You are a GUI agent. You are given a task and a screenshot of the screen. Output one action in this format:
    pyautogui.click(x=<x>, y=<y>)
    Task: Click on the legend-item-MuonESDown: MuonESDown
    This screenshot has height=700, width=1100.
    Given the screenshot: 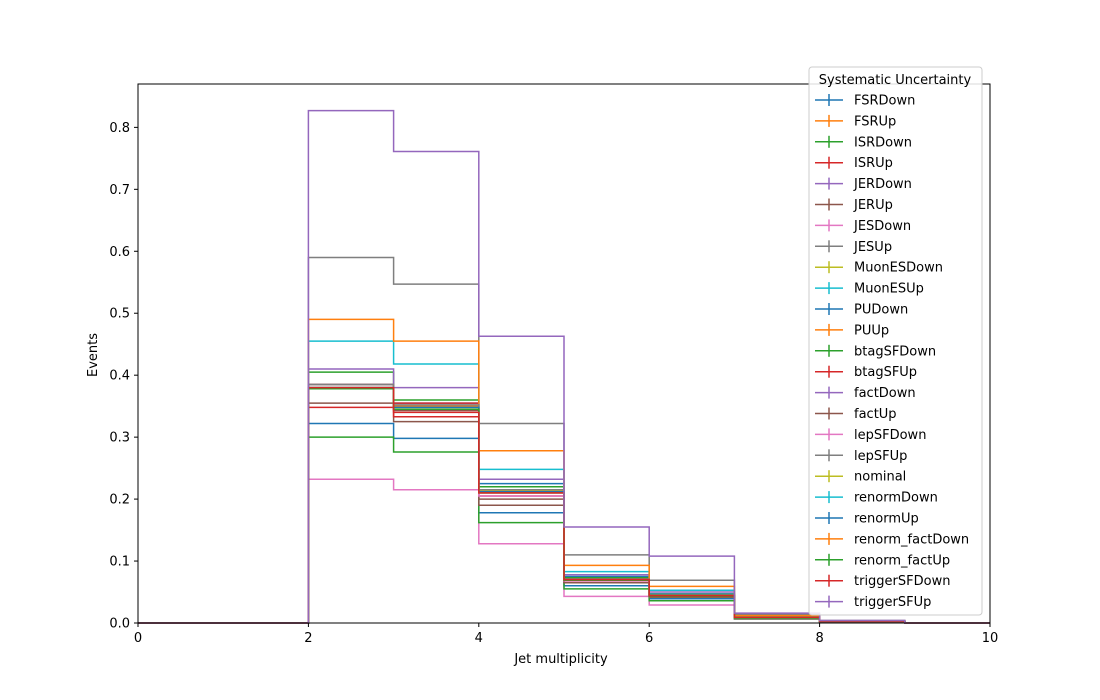 What is the action you would take?
    pyautogui.click(x=879, y=268)
    